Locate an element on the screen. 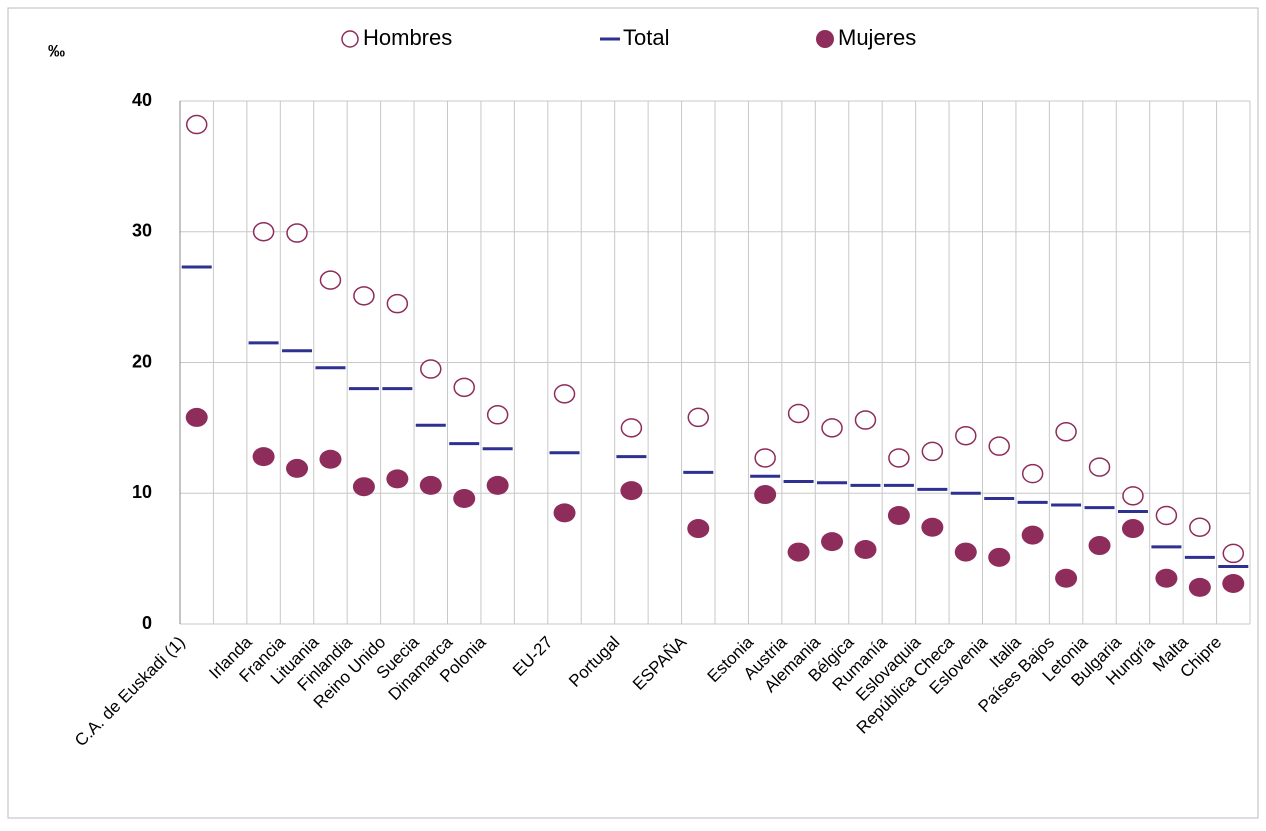  y-tick-label: 20 is located at coordinates (142, 361).